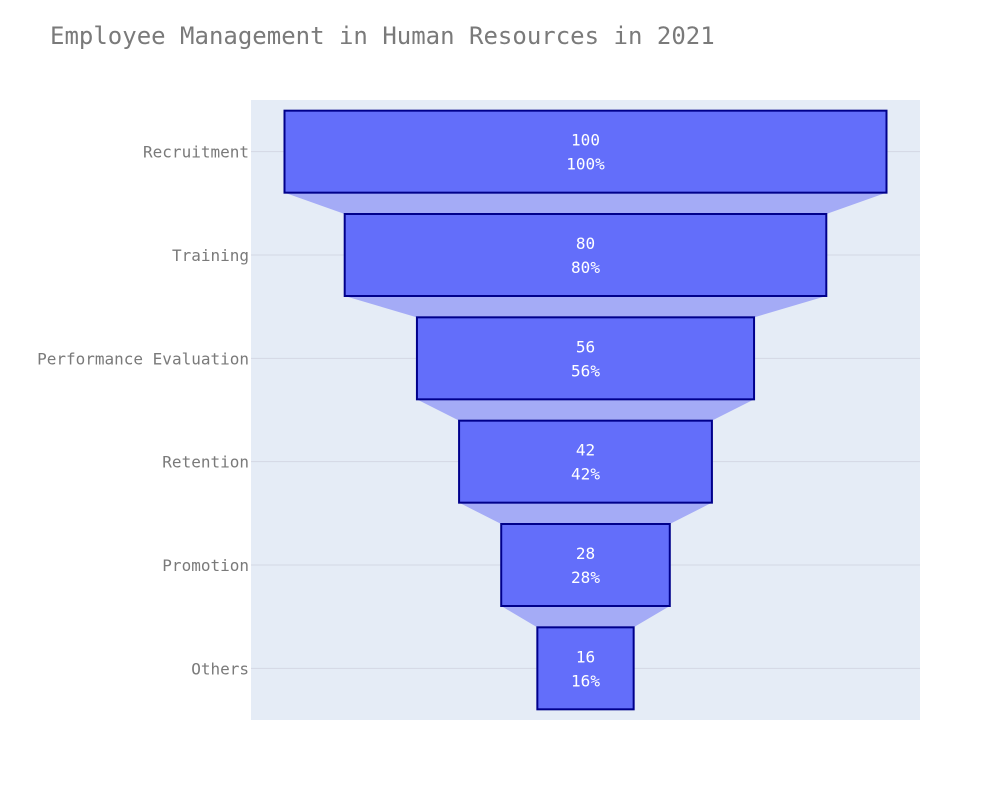 This screenshot has width=1000, height=800. Describe the element at coordinates (585, 656) in the screenshot. I see `bar-value-label: 16` at that location.